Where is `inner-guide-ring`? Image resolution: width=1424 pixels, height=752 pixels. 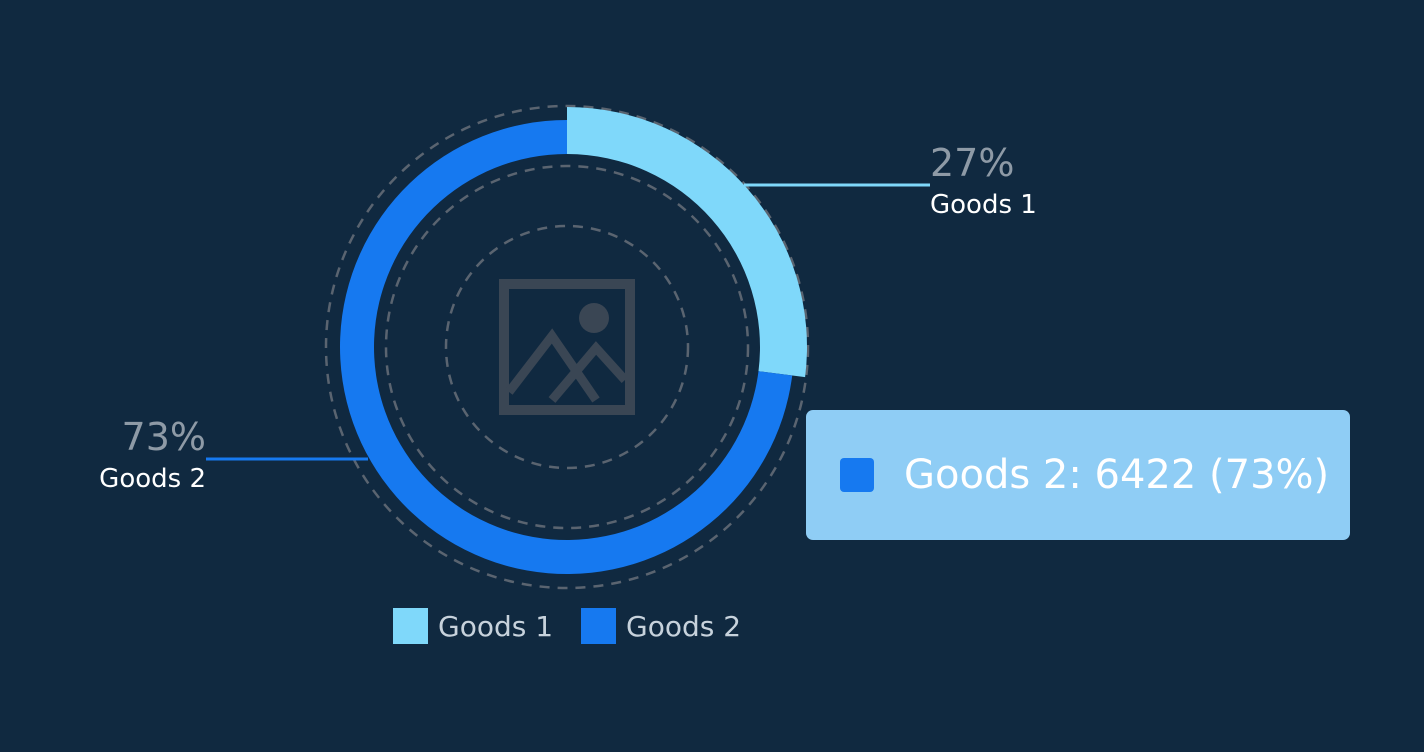
inner-guide-ring is located at coordinates (567, 347).